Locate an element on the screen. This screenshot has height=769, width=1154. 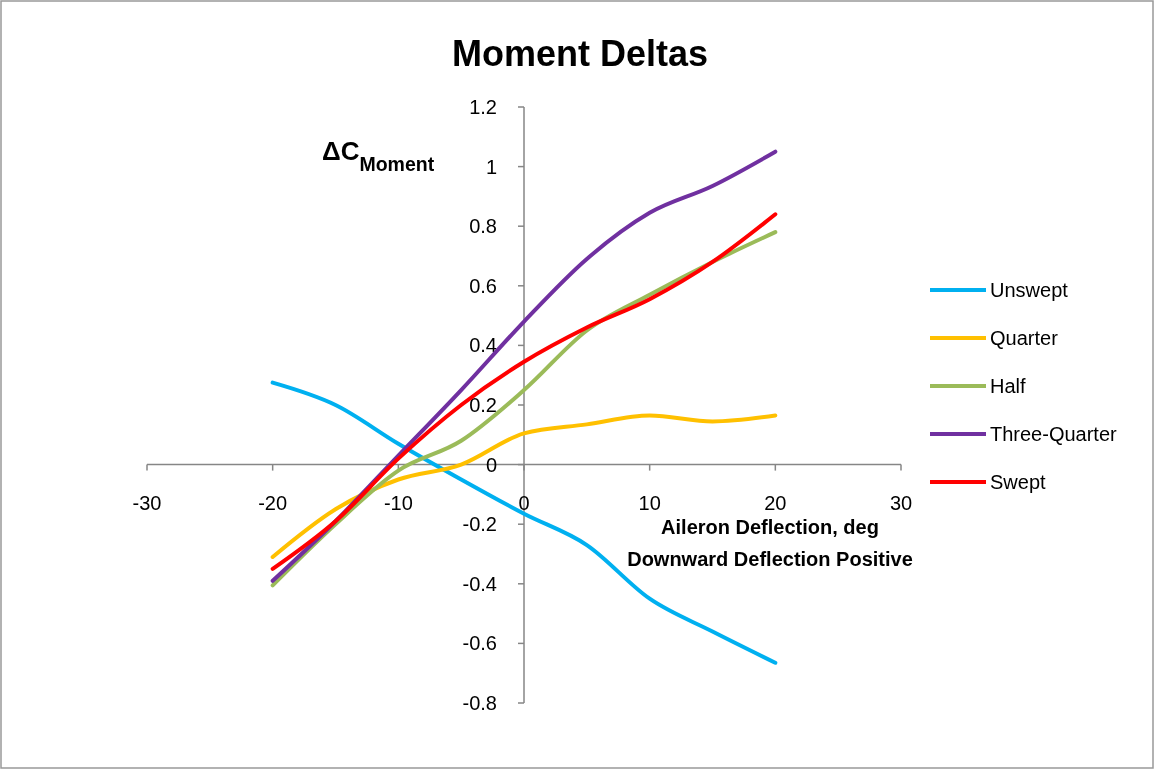
legend-label: Half is located at coordinates (1008, 386).